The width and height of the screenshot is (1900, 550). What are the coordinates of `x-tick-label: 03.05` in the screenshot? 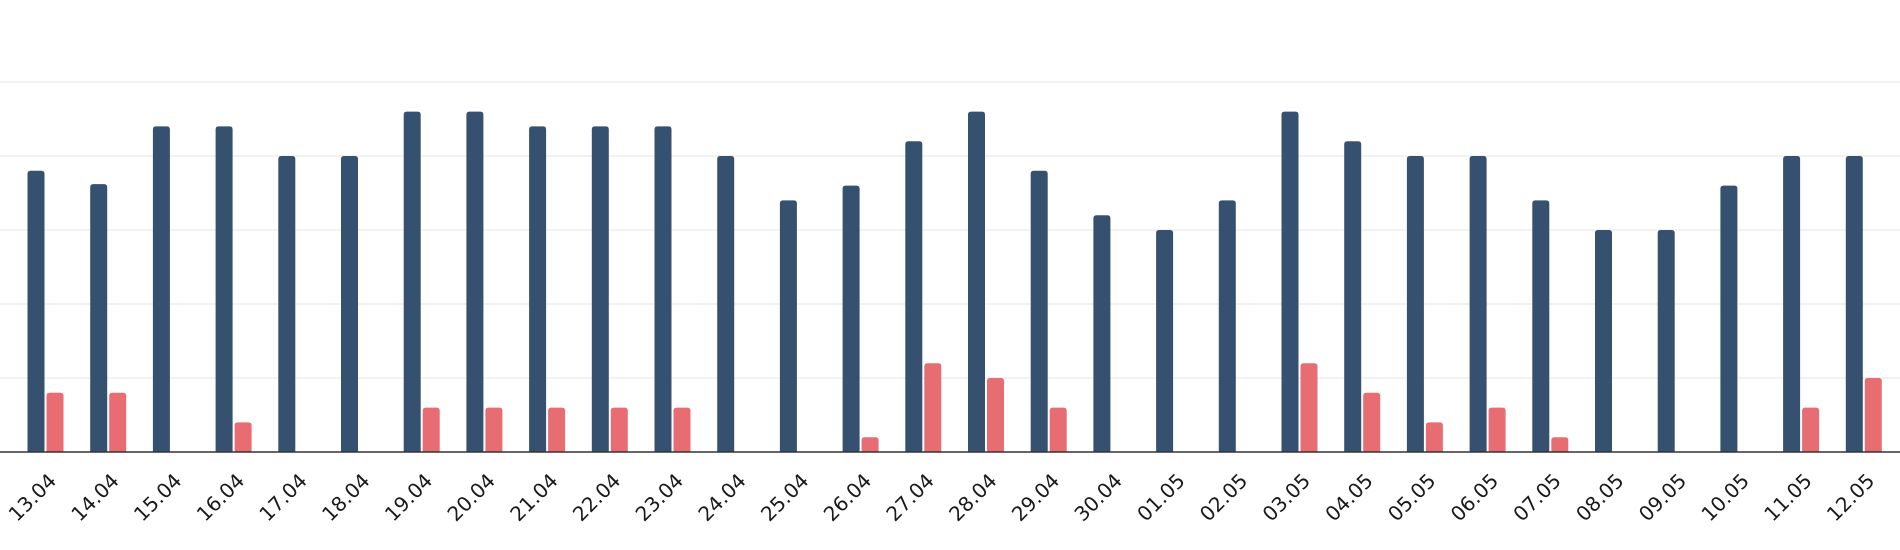 It's located at (1286, 497).